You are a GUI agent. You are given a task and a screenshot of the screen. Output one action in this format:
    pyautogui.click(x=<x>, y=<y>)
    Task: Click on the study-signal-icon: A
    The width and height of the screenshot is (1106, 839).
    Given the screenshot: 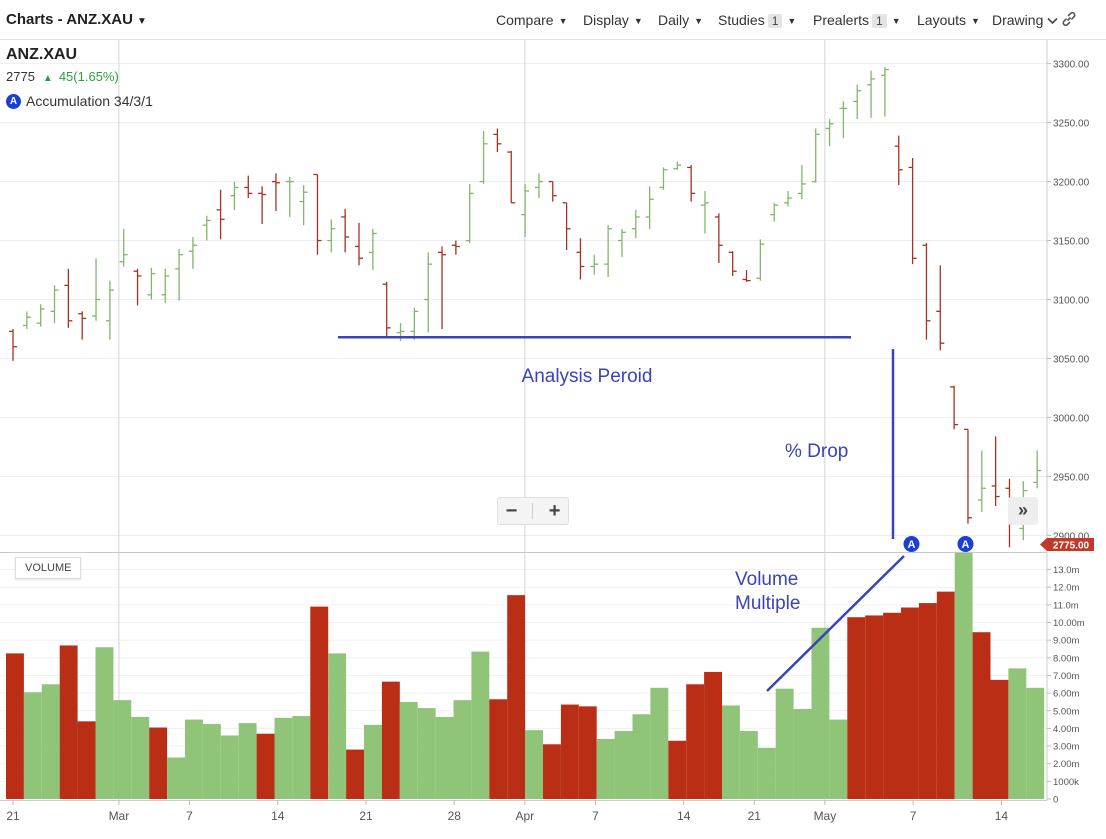 What is the action you would take?
    pyautogui.click(x=13, y=101)
    